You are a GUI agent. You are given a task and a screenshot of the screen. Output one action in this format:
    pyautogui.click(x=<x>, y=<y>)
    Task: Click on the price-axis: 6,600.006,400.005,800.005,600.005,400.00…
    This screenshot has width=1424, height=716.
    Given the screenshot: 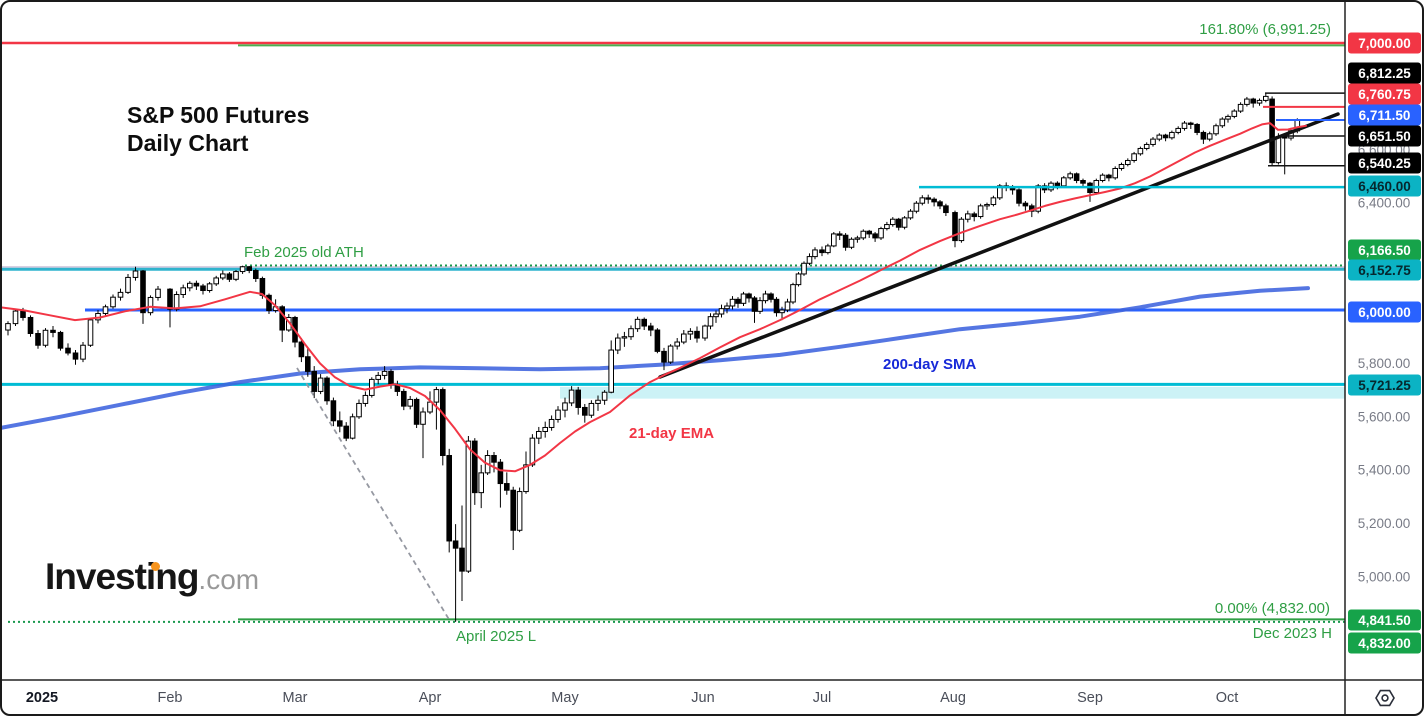 What is the action you would take?
    pyautogui.click(x=1384, y=363)
    